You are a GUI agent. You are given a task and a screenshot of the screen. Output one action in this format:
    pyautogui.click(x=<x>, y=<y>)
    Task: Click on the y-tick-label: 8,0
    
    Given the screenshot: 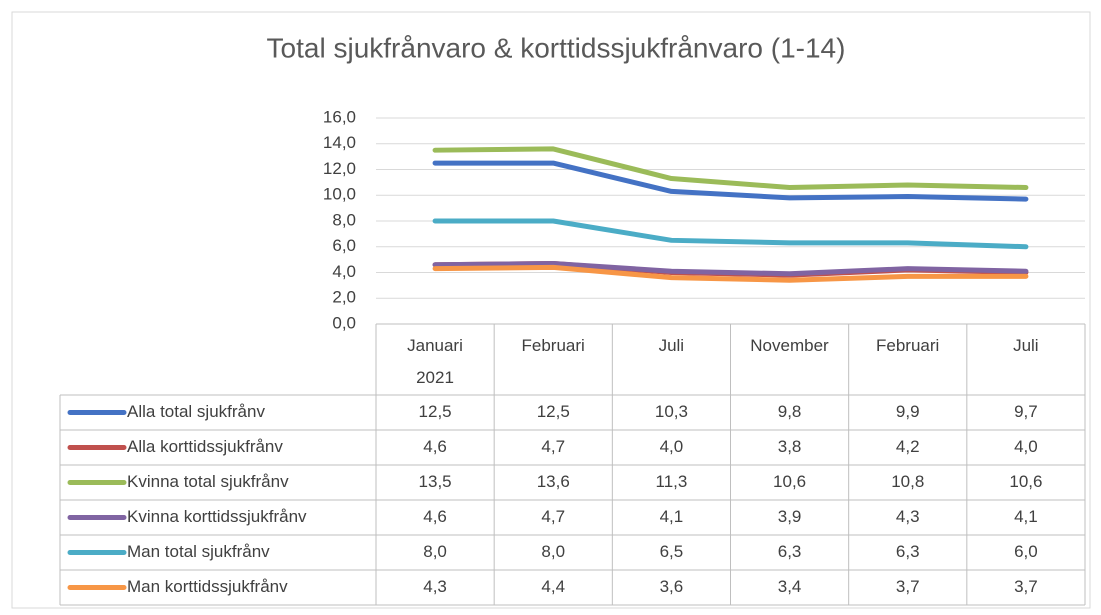 What is the action you would take?
    pyautogui.click(x=344, y=219)
    